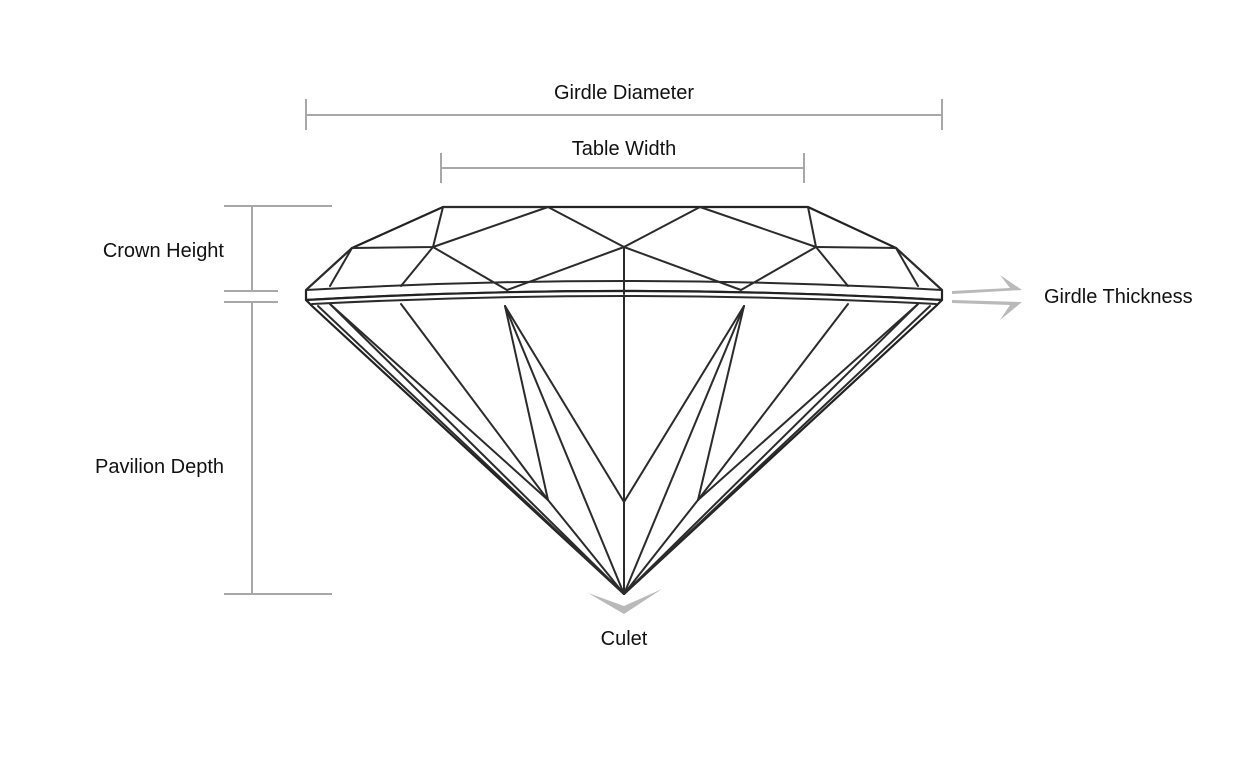 This screenshot has width=1250, height=771. I want to click on girdle-thickness-upper-arrow-icon, so click(987, 284).